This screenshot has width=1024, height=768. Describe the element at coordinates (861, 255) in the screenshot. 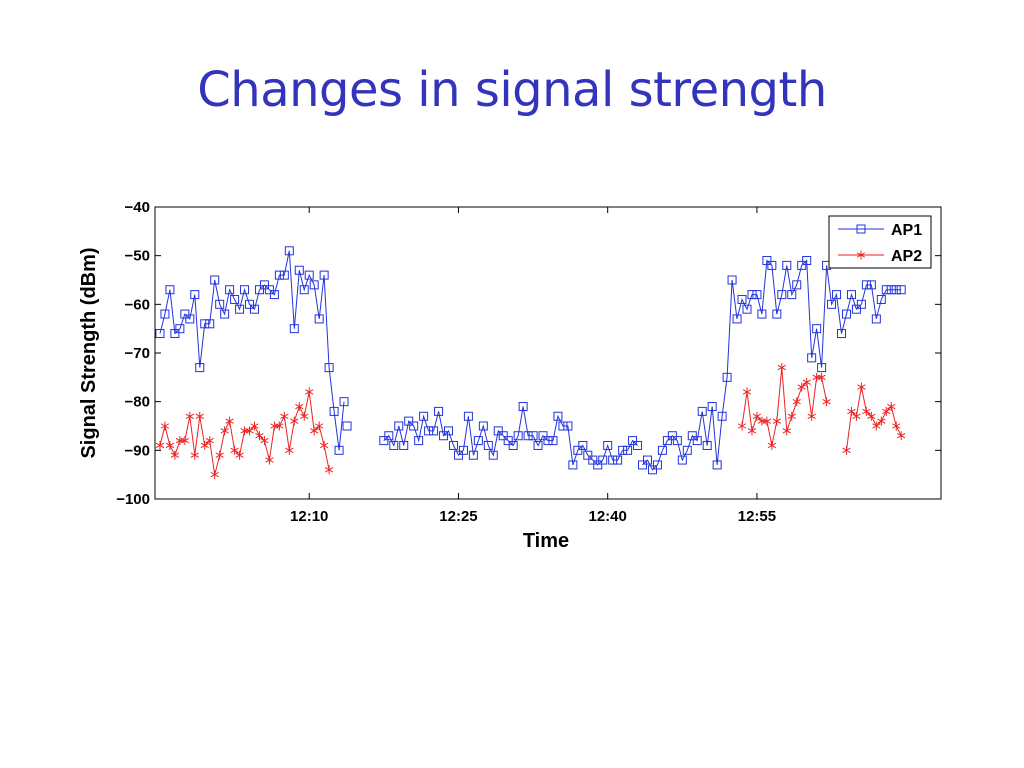

I see `legend-star` at that location.